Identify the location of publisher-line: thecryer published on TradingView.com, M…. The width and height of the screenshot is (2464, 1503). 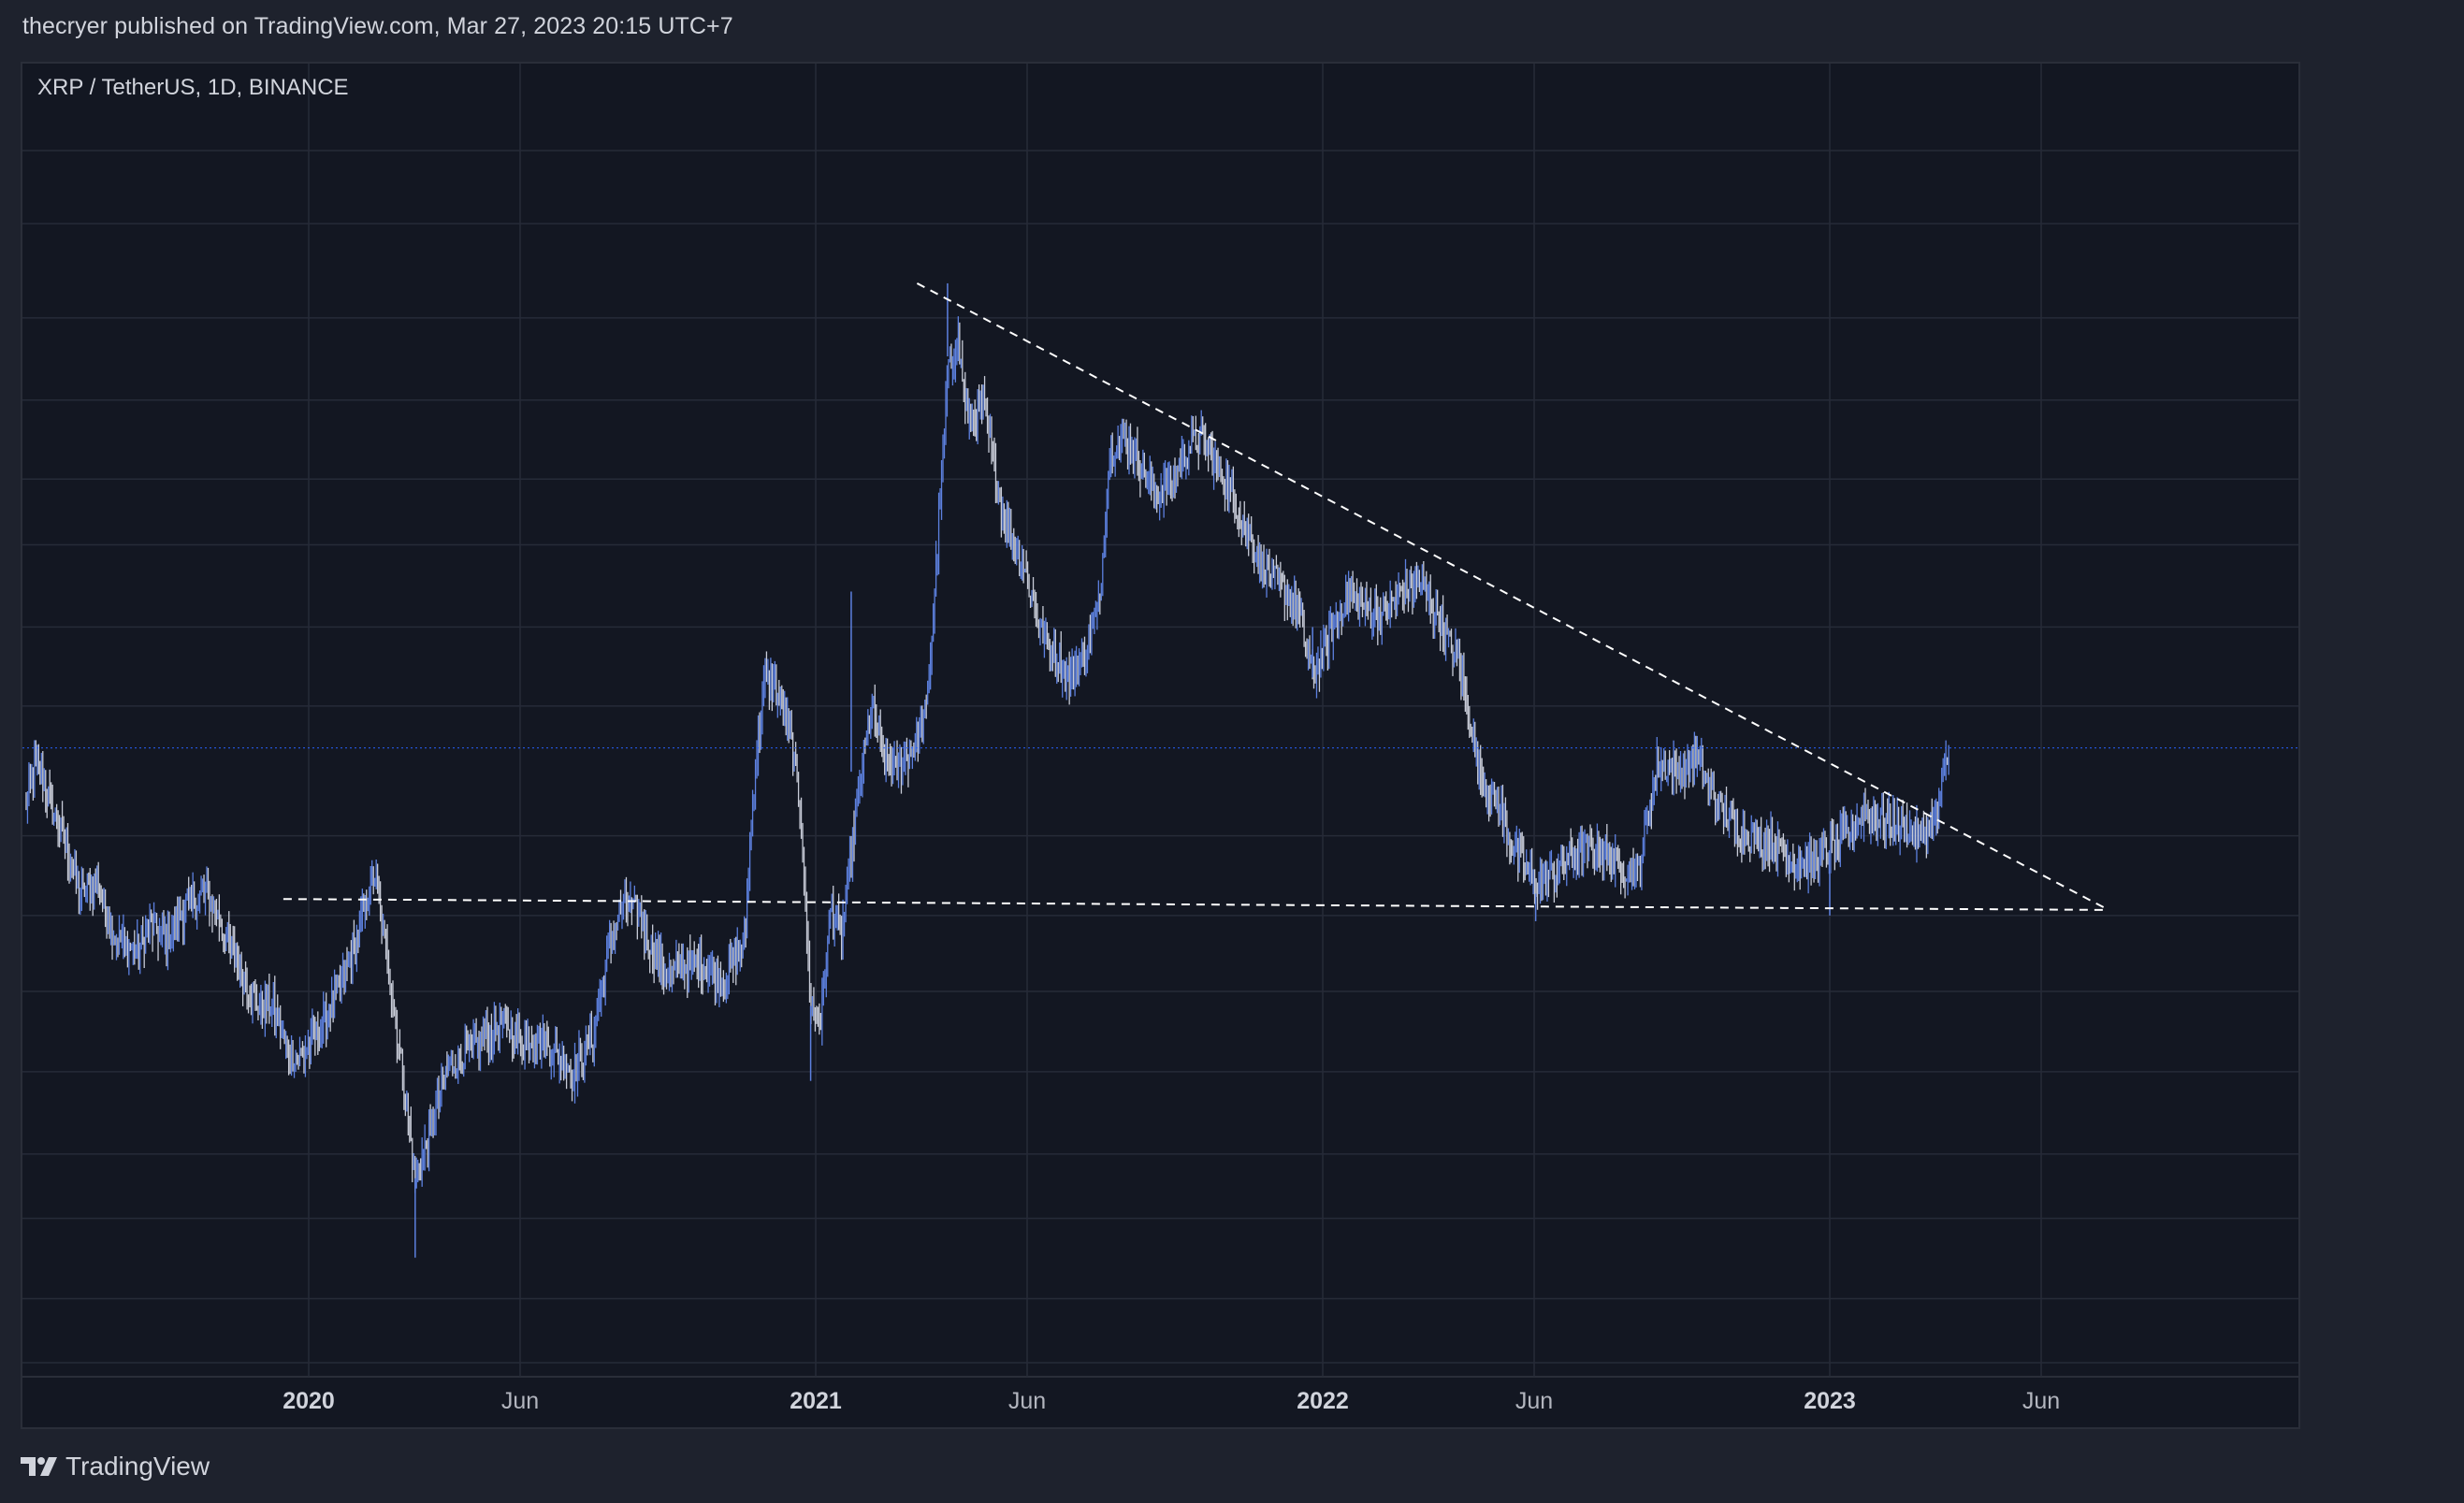
(377, 26).